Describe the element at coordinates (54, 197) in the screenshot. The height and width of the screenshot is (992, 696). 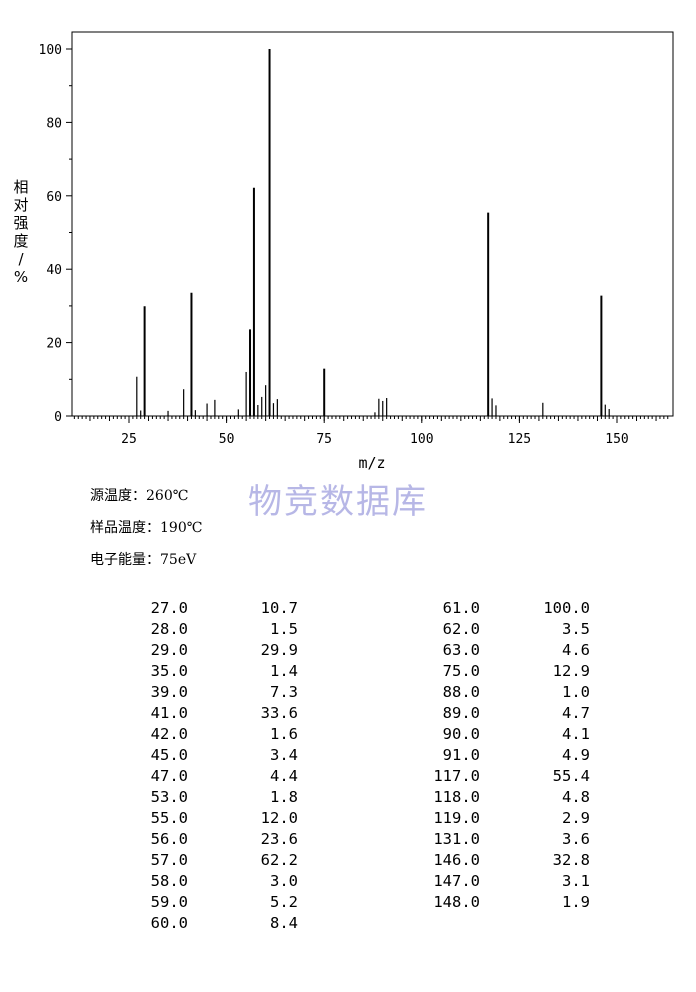
I see `y-tick-label: 60` at that location.